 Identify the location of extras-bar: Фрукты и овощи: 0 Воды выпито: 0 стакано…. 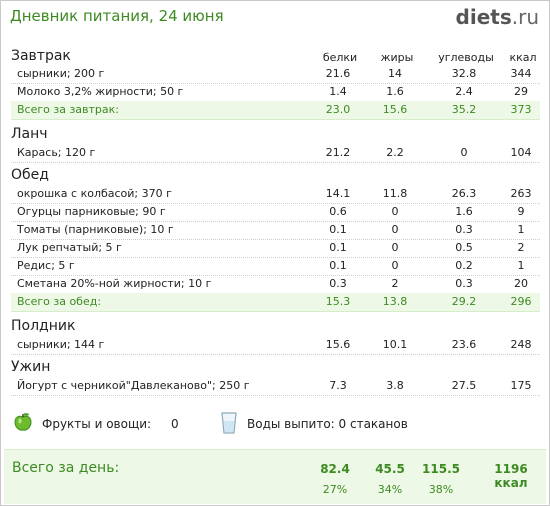
(276, 424).